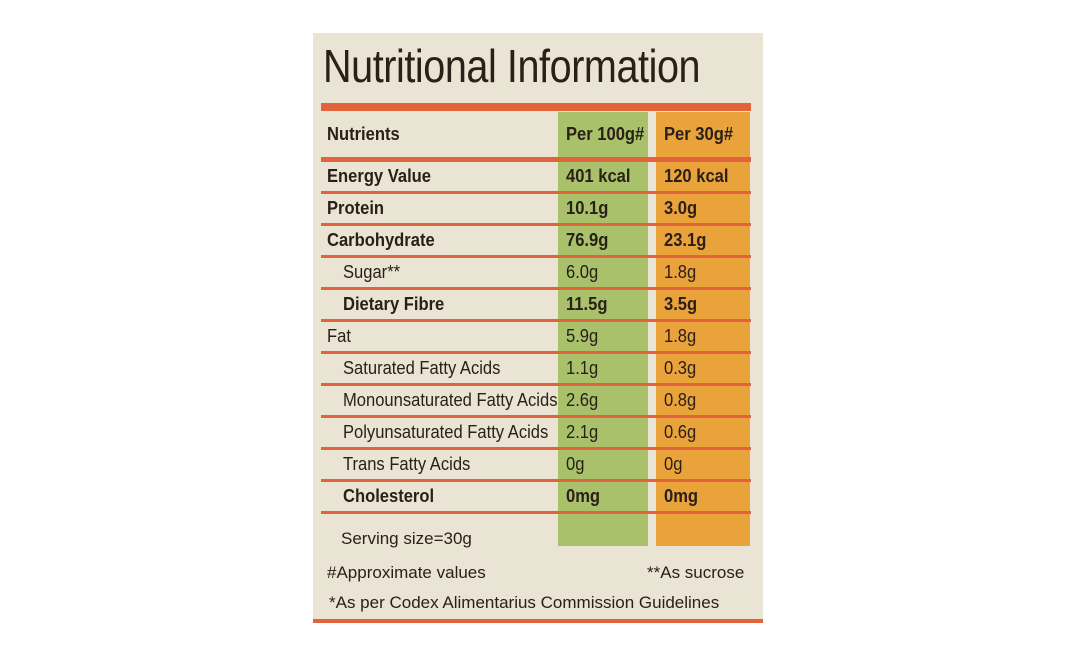 The height and width of the screenshot is (671, 1068). I want to click on nutrient-name: Polyunsaturated Fatty Acids, so click(446, 432).